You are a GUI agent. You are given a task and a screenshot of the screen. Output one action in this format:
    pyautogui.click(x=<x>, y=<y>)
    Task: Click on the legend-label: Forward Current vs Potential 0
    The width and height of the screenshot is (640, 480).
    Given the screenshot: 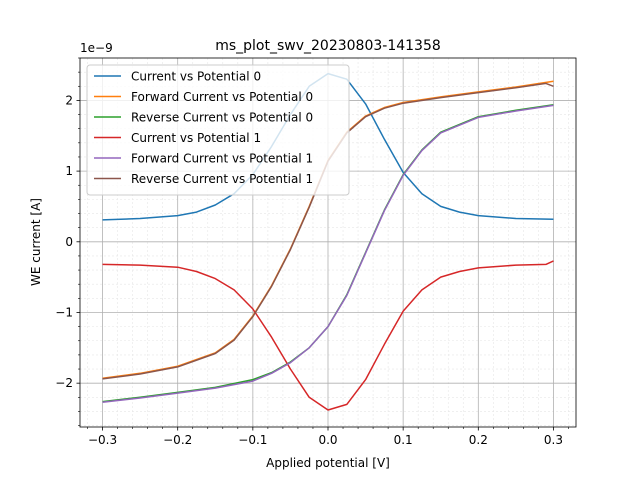 What is the action you would take?
    pyautogui.click(x=222, y=97)
    